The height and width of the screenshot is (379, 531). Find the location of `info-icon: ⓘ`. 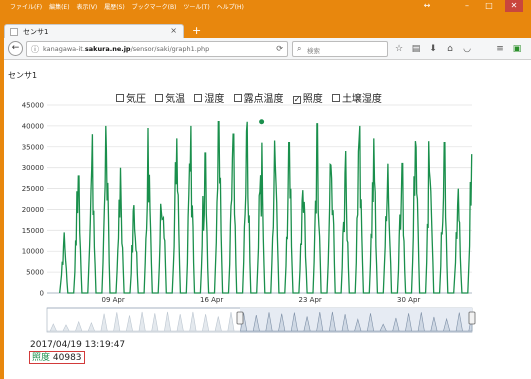

info-icon: ⓘ is located at coordinates (35, 49).